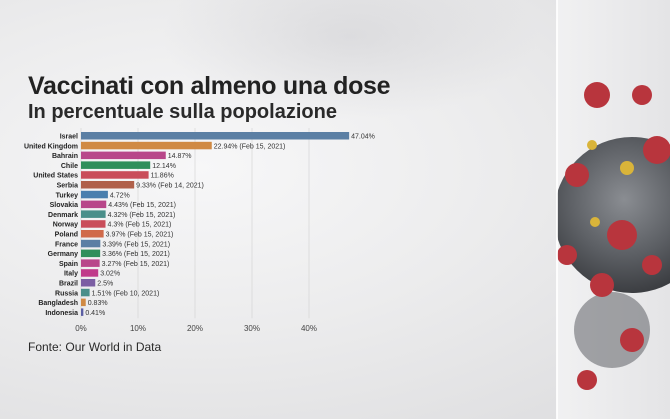  Describe the element at coordinates (180, 156) in the screenshot. I see `data-label: 14.87%` at that location.